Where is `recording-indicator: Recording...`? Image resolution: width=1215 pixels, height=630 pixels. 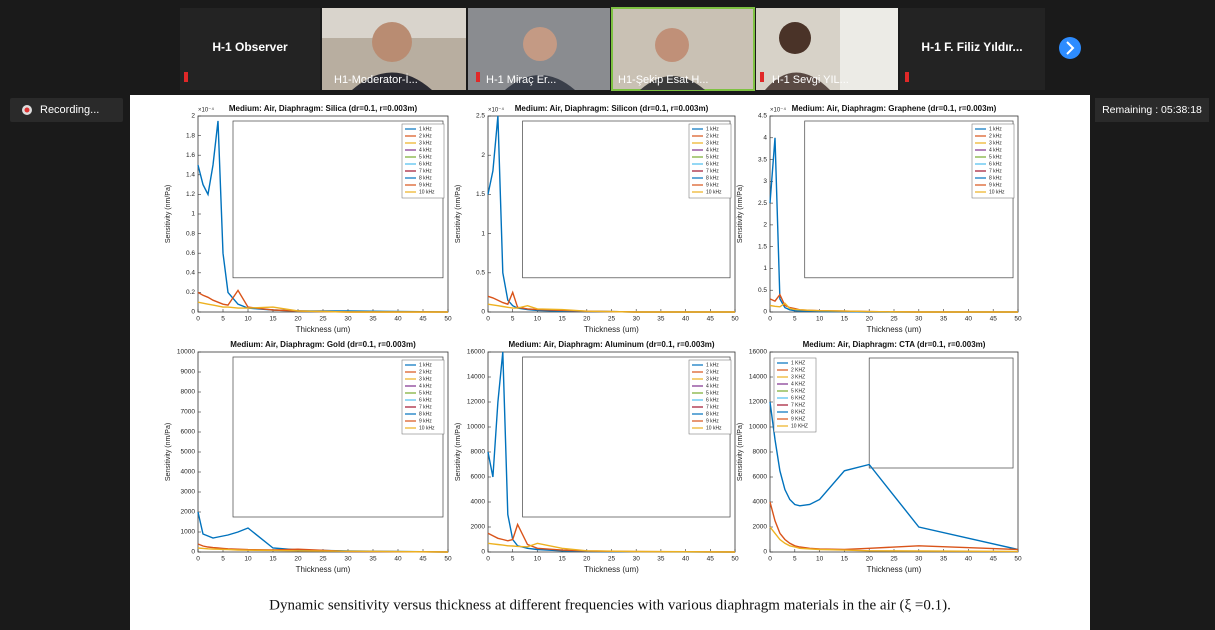
recording-indicator: Recording... is located at coordinates (66, 110).